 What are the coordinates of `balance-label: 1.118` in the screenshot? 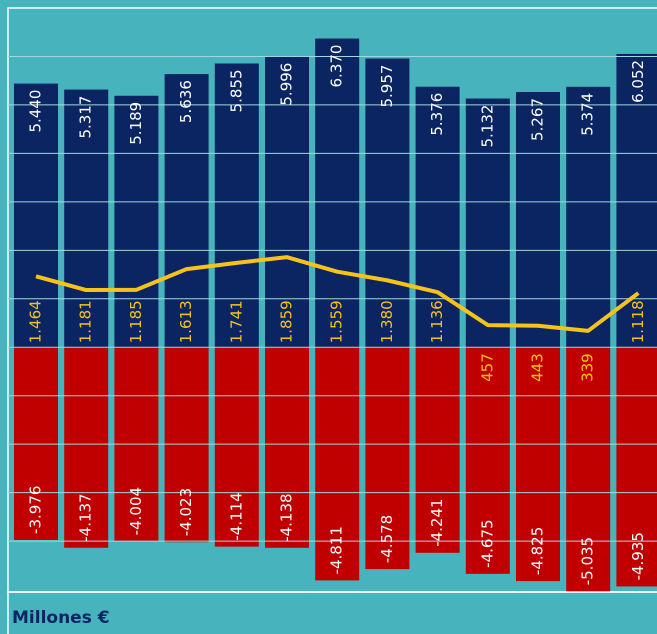 It's located at (638, 321).